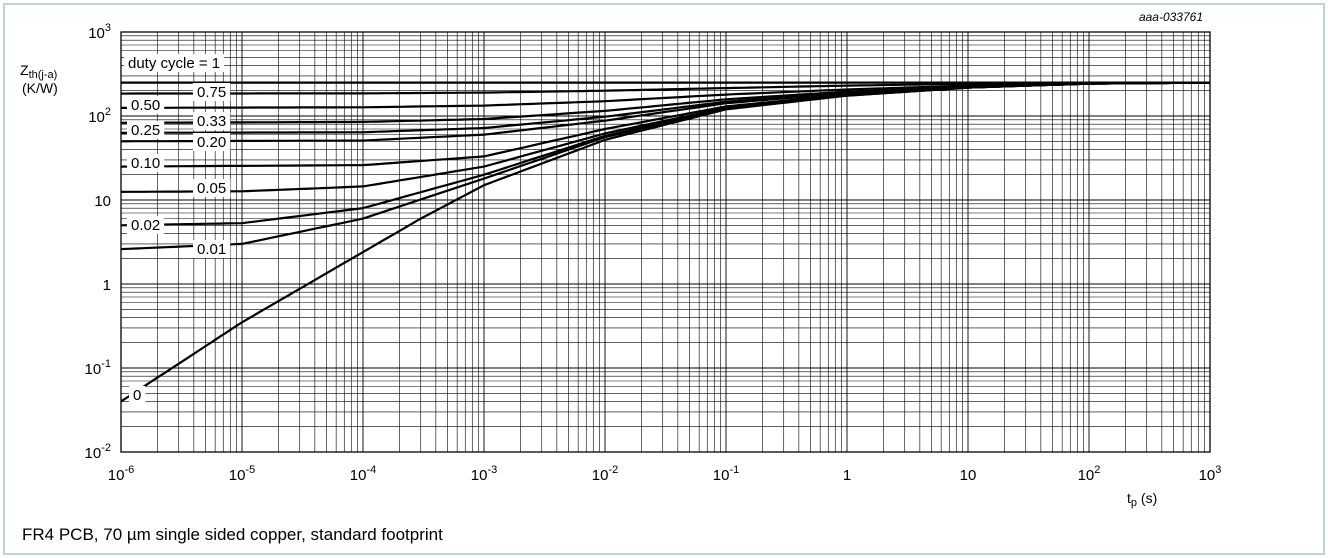  I want to click on x-tick-label: 10, so click(968, 475).